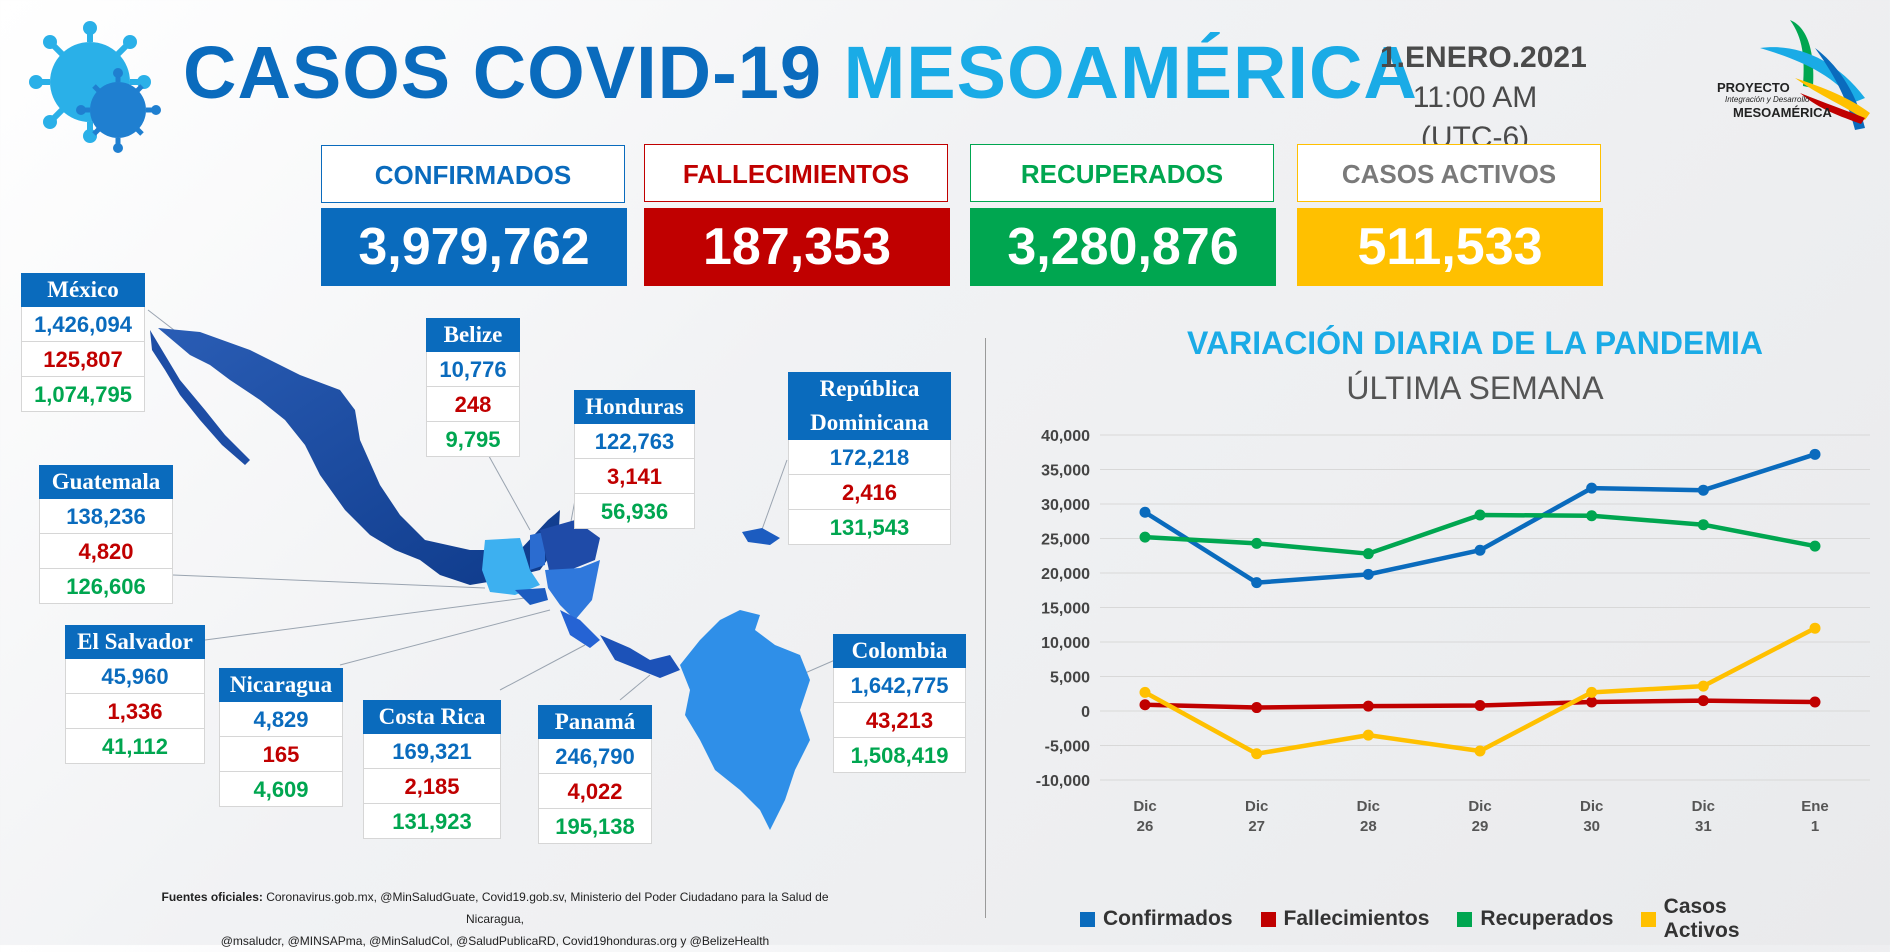  I want to click on legend-item-confirmados: Confirmados, so click(1156, 919).